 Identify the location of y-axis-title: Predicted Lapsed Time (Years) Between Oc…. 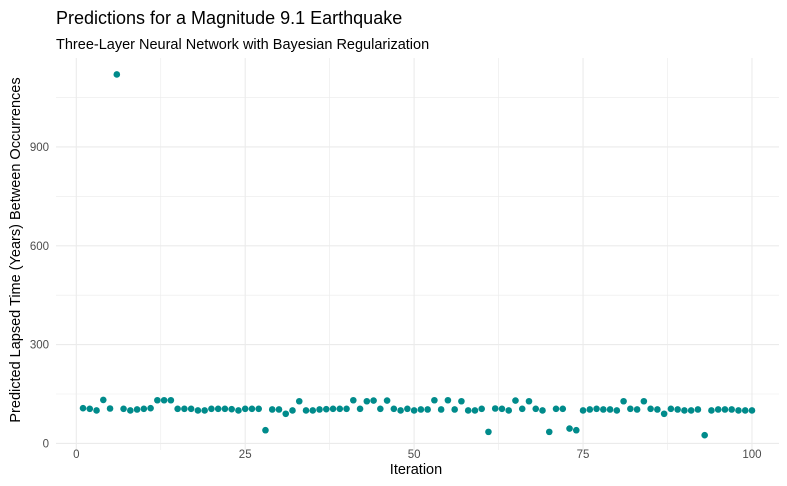
(16, 249).